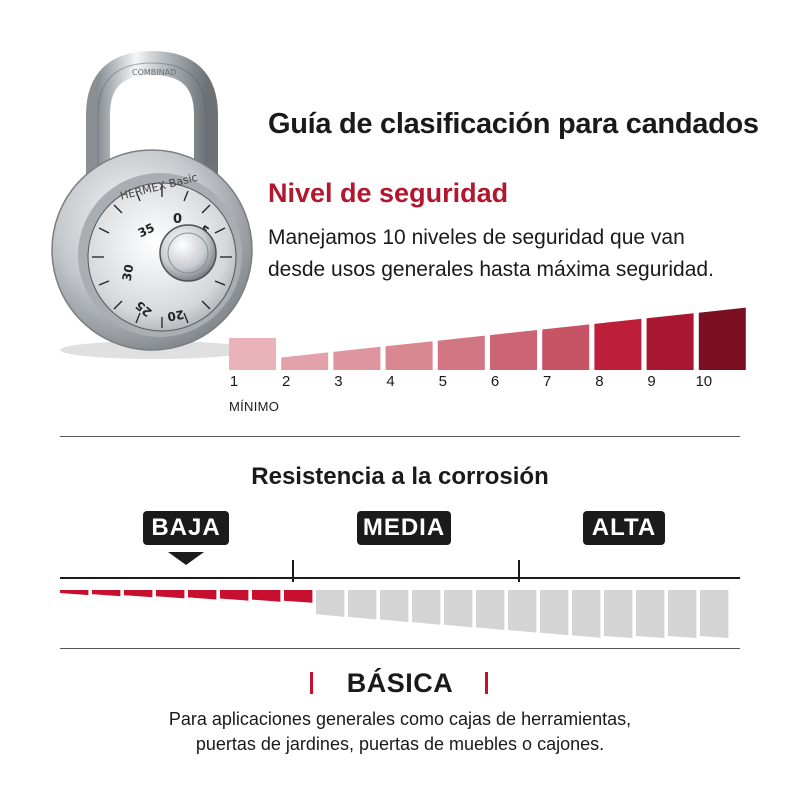 This screenshot has height=800, width=800. I want to click on classification-right-mark, so click(486, 683).